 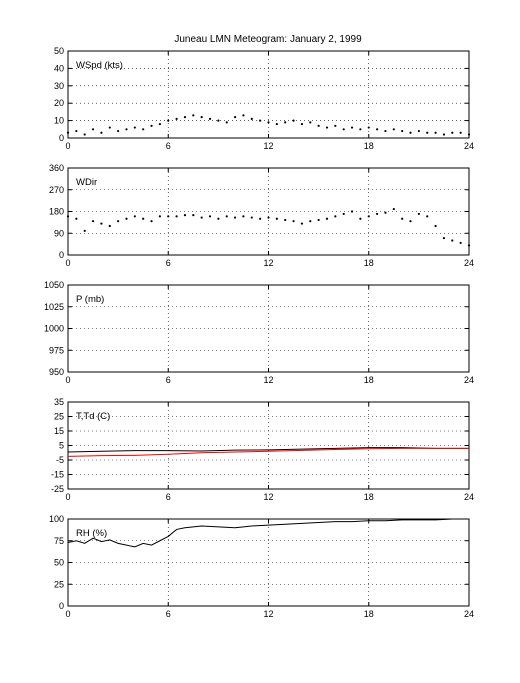 What do you see at coordinates (93, 416) in the screenshot?
I see `temperature-dewpoint-panel-label: T,Td (C)` at bounding box center [93, 416].